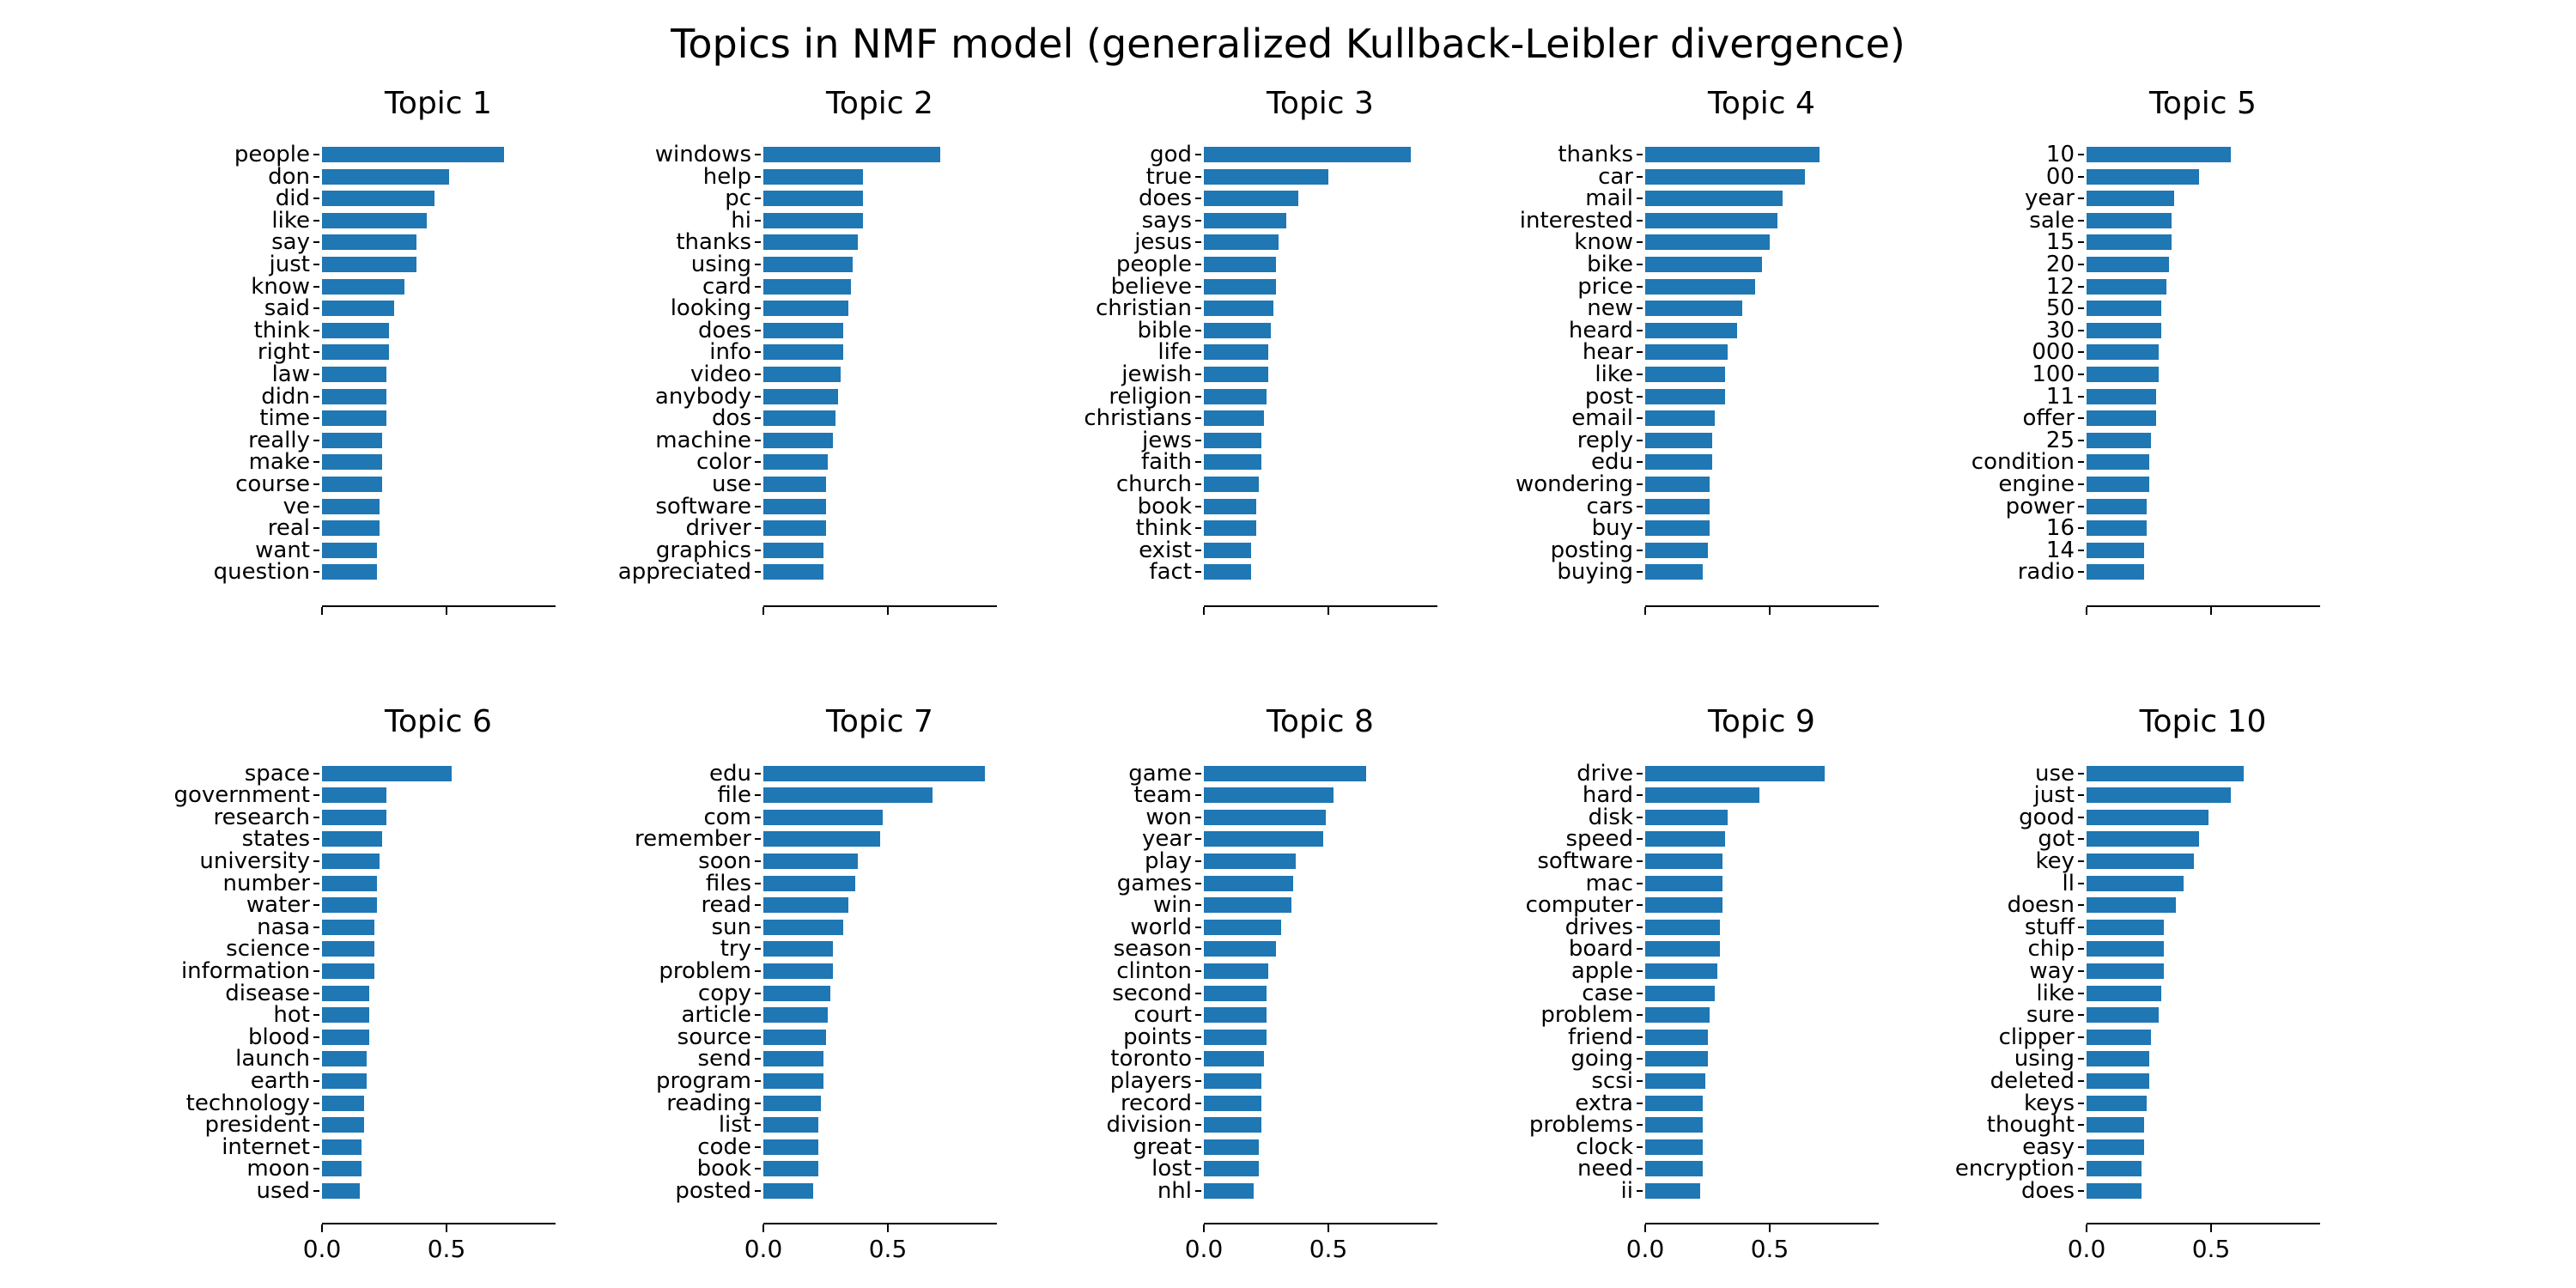  Describe the element at coordinates (2031, 1125) in the screenshot. I see `y-tick-label: thought` at that location.